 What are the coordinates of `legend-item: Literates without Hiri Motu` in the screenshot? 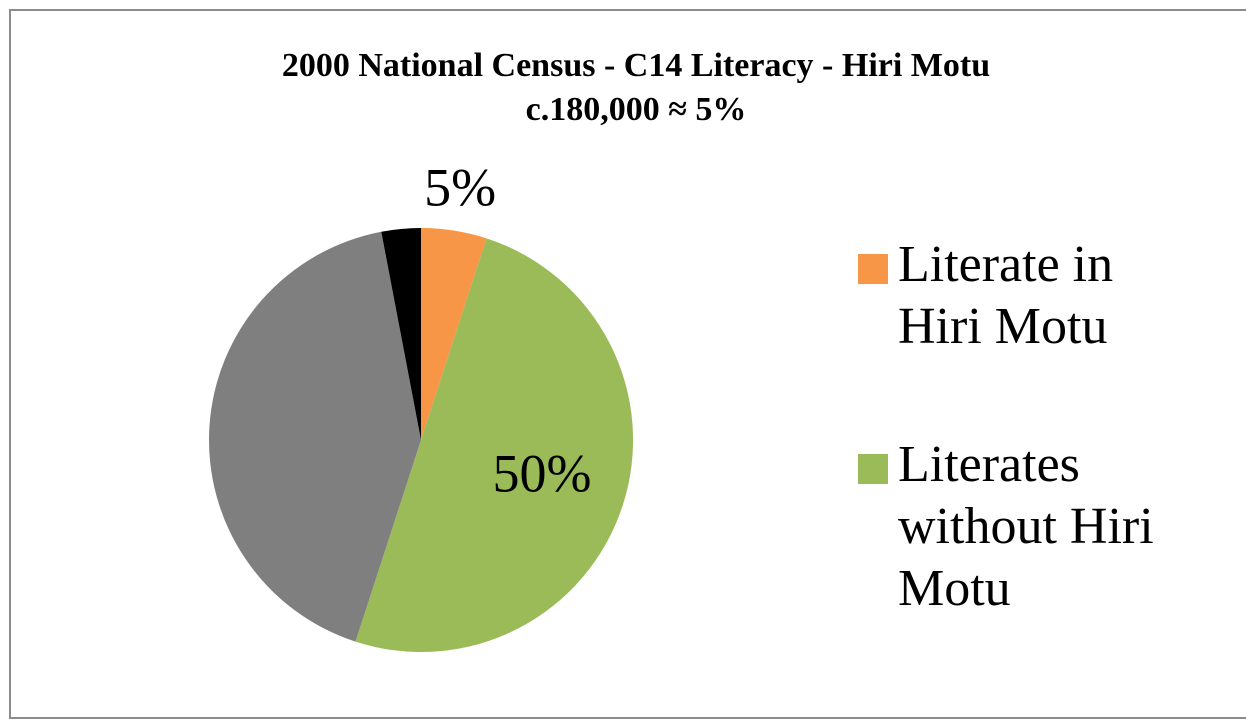 It's located at (1028, 527).